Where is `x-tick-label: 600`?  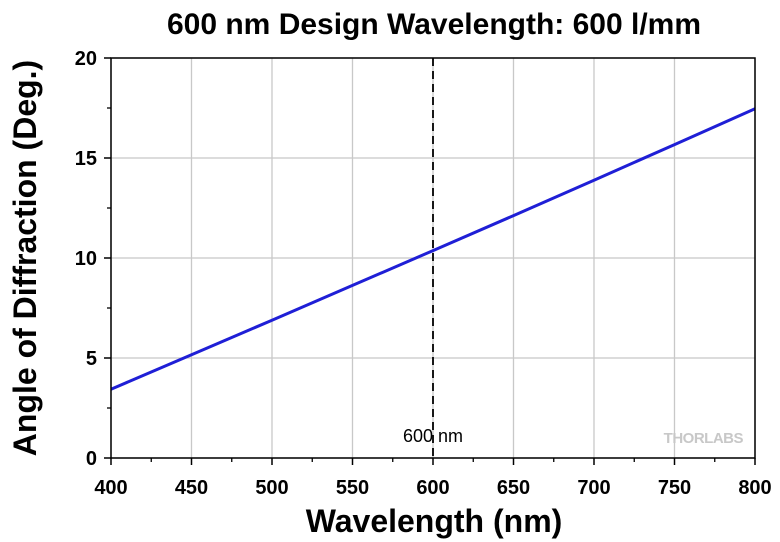
x-tick-label: 600 is located at coordinates (432, 488).